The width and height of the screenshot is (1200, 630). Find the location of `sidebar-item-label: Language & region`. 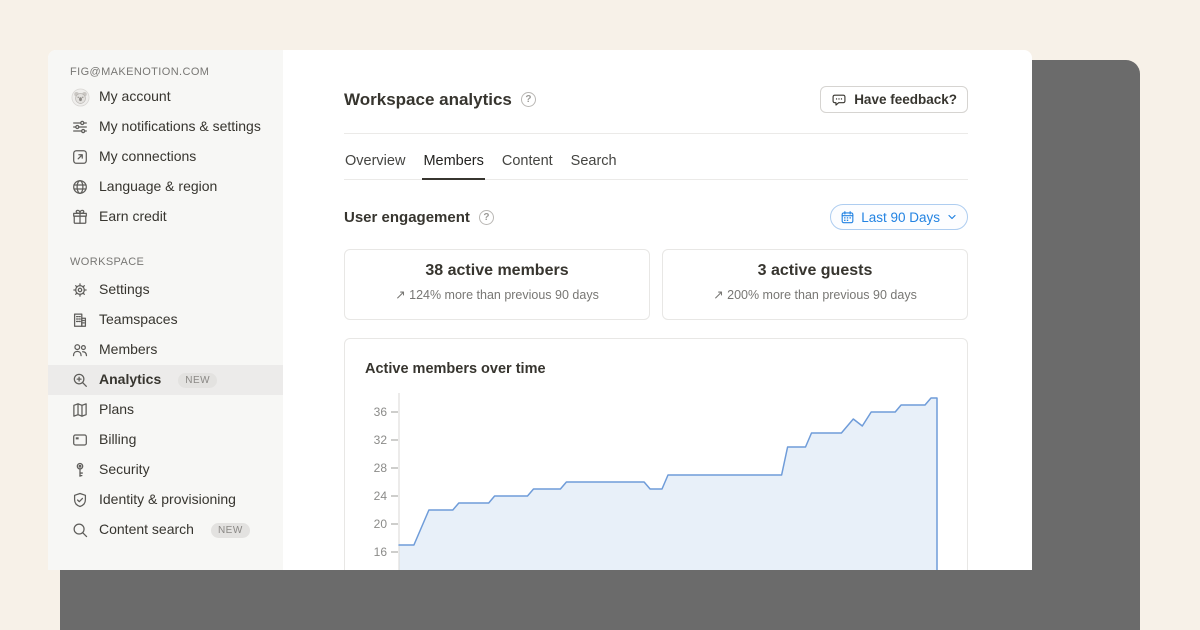

sidebar-item-label: Language & region is located at coordinates (158, 186).